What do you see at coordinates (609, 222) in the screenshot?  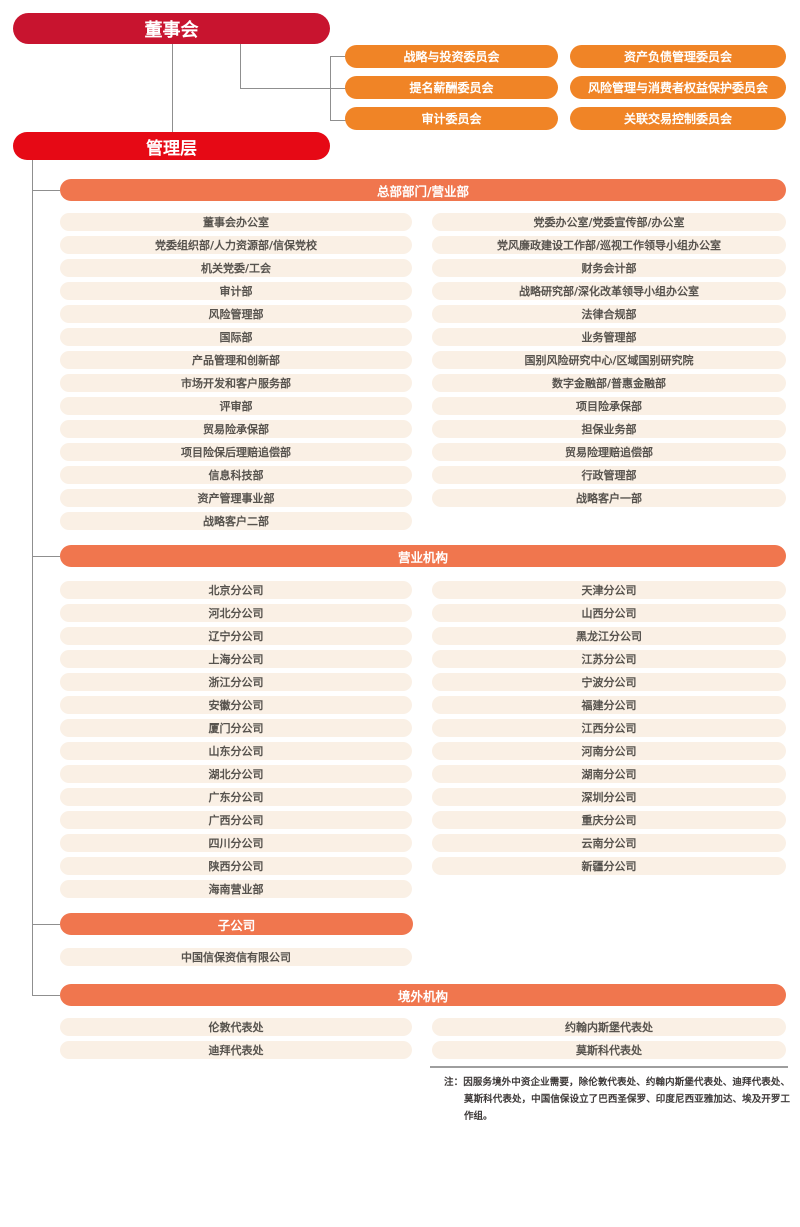 I see `department-box: 党委办公室/党委宣传部/办公室` at bounding box center [609, 222].